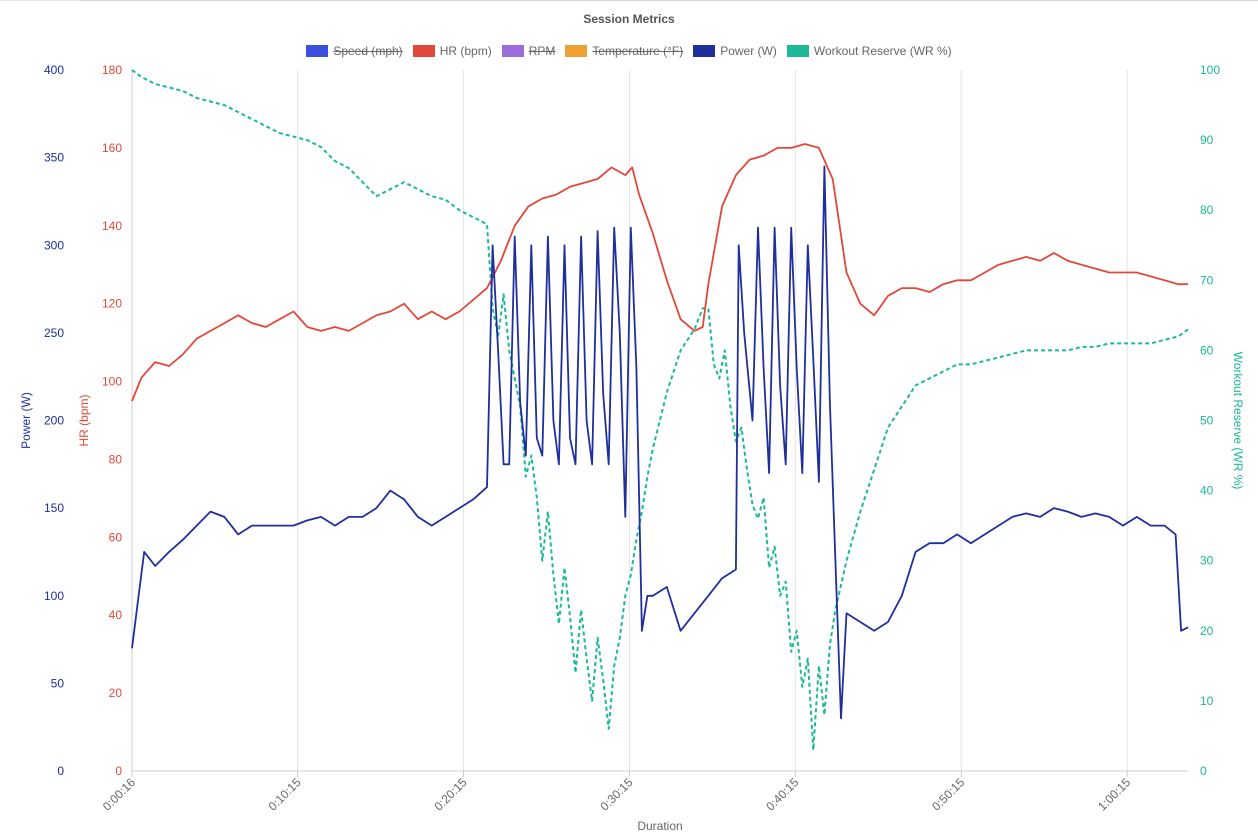 The width and height of the screenshot is (1258, 832). Describe the element at coordinates (26, 420) in the screenshot. I see `power-axis-title: Power (W)` at that location.